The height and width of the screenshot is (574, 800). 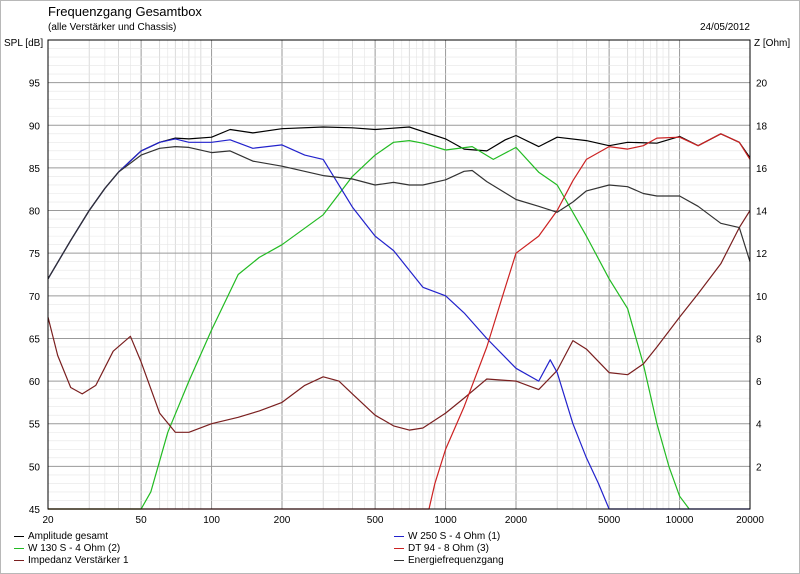 I want to click on y-tick-label: 95, so click(x=35, y=84).